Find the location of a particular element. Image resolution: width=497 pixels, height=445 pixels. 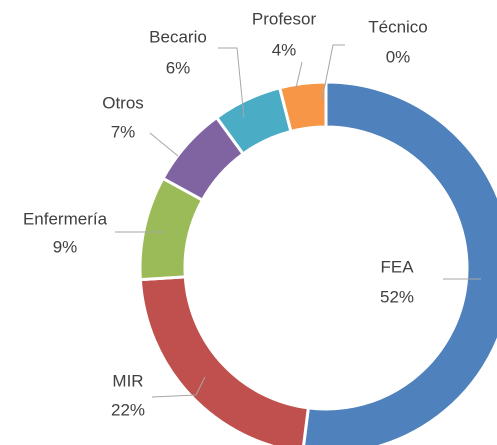

value-label: 52% is located at coordinates (397, 296).